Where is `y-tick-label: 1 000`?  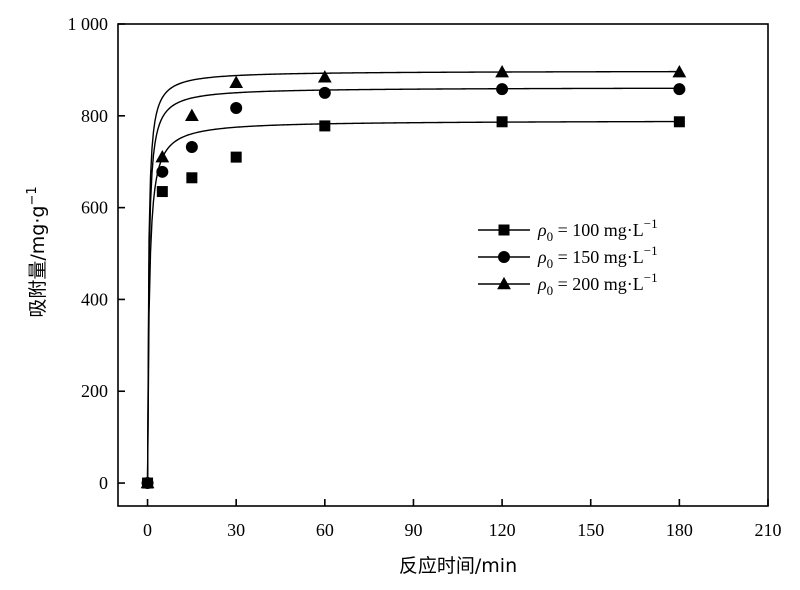
y-tick-label: 1 000 is located at coordinates (88, 24).